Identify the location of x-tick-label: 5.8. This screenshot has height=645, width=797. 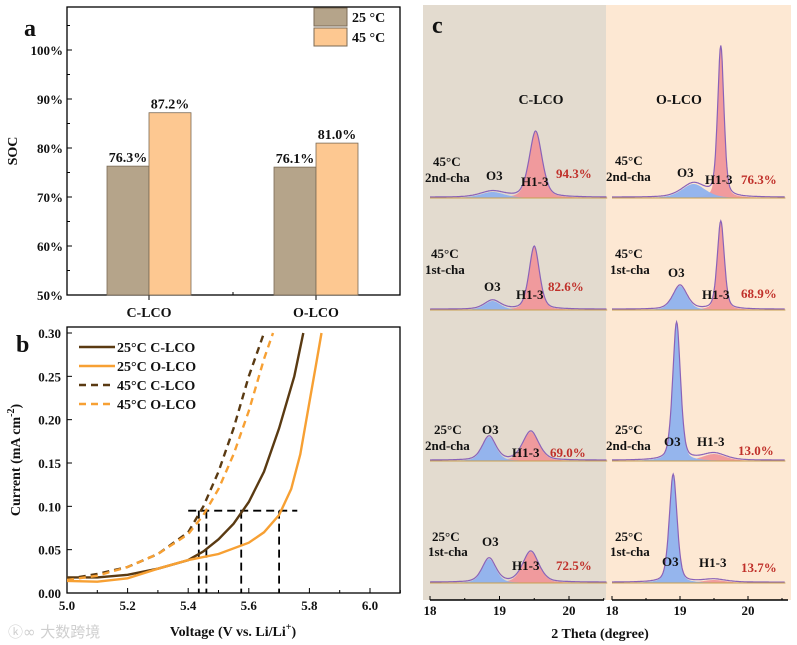
(309, 605).